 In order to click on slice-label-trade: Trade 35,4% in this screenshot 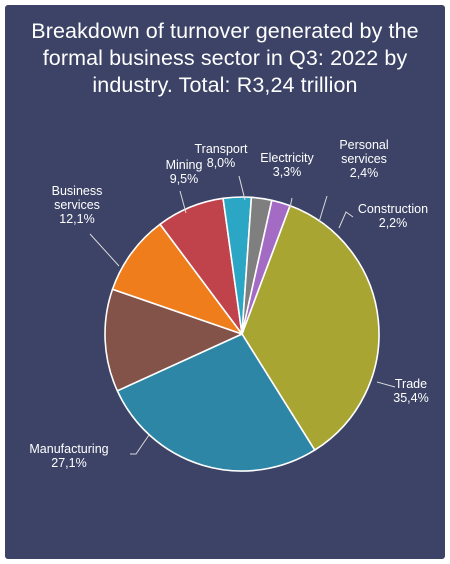, I will do `click(410, 391)`.